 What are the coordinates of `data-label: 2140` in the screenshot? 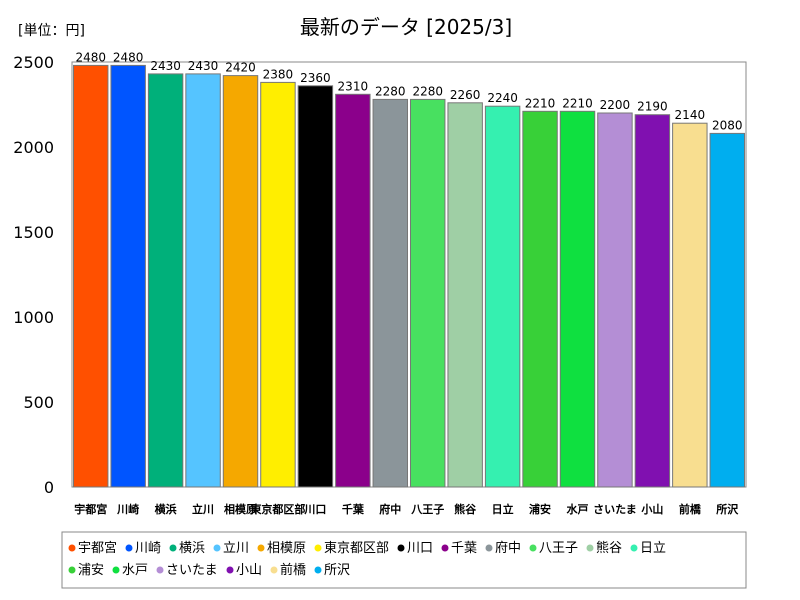 It's located at (690, 115).